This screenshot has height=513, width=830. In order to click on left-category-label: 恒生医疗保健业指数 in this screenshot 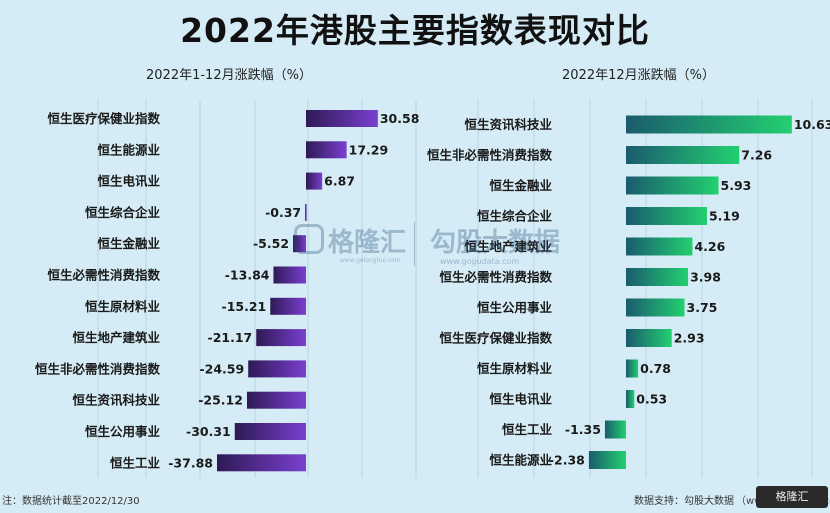, I will do `click(103, 118)`.